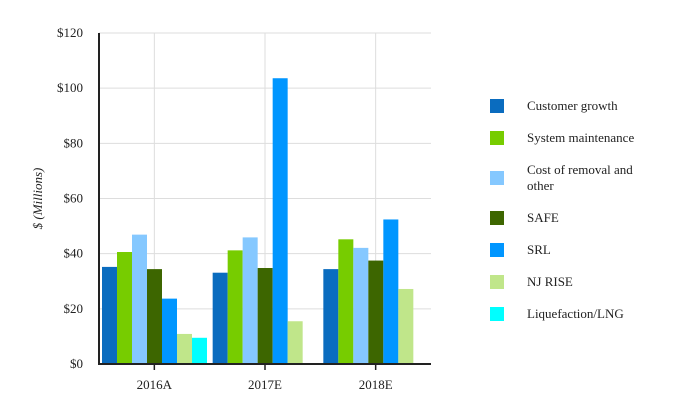 The image size is (682, 420). Describe the element at coordinates (580, 255) in the screenshot. I see `legend-item: SRL` at that location.